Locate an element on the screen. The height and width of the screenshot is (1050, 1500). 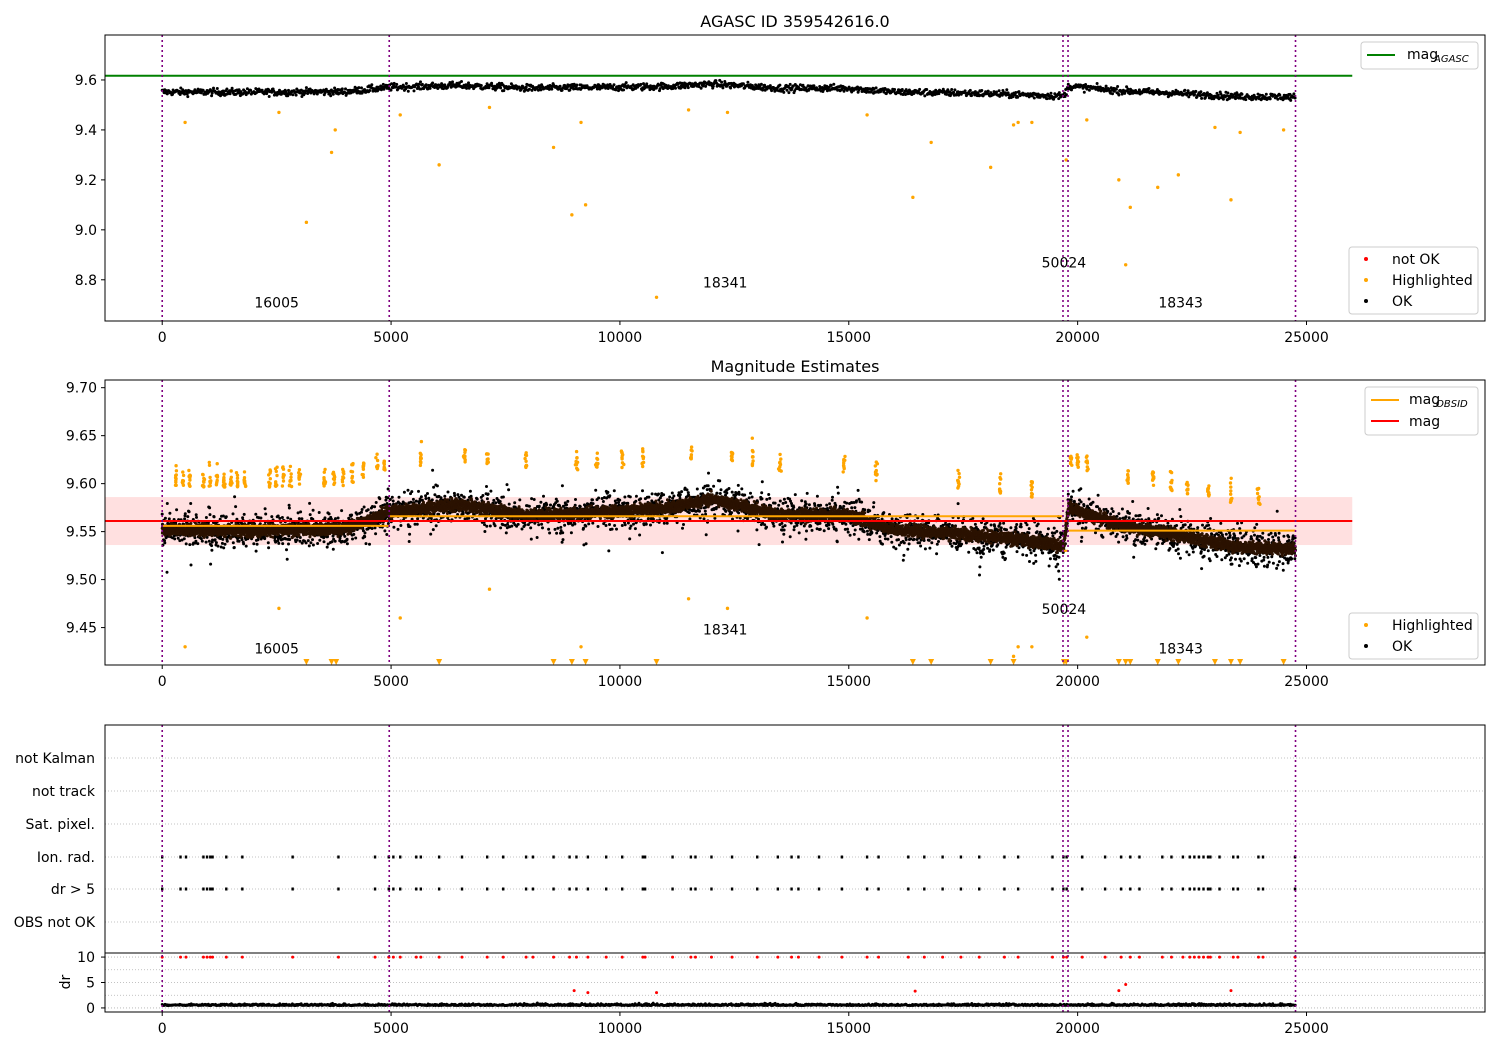
x-tick-label: 15000 is located at coordinates (849, 338).